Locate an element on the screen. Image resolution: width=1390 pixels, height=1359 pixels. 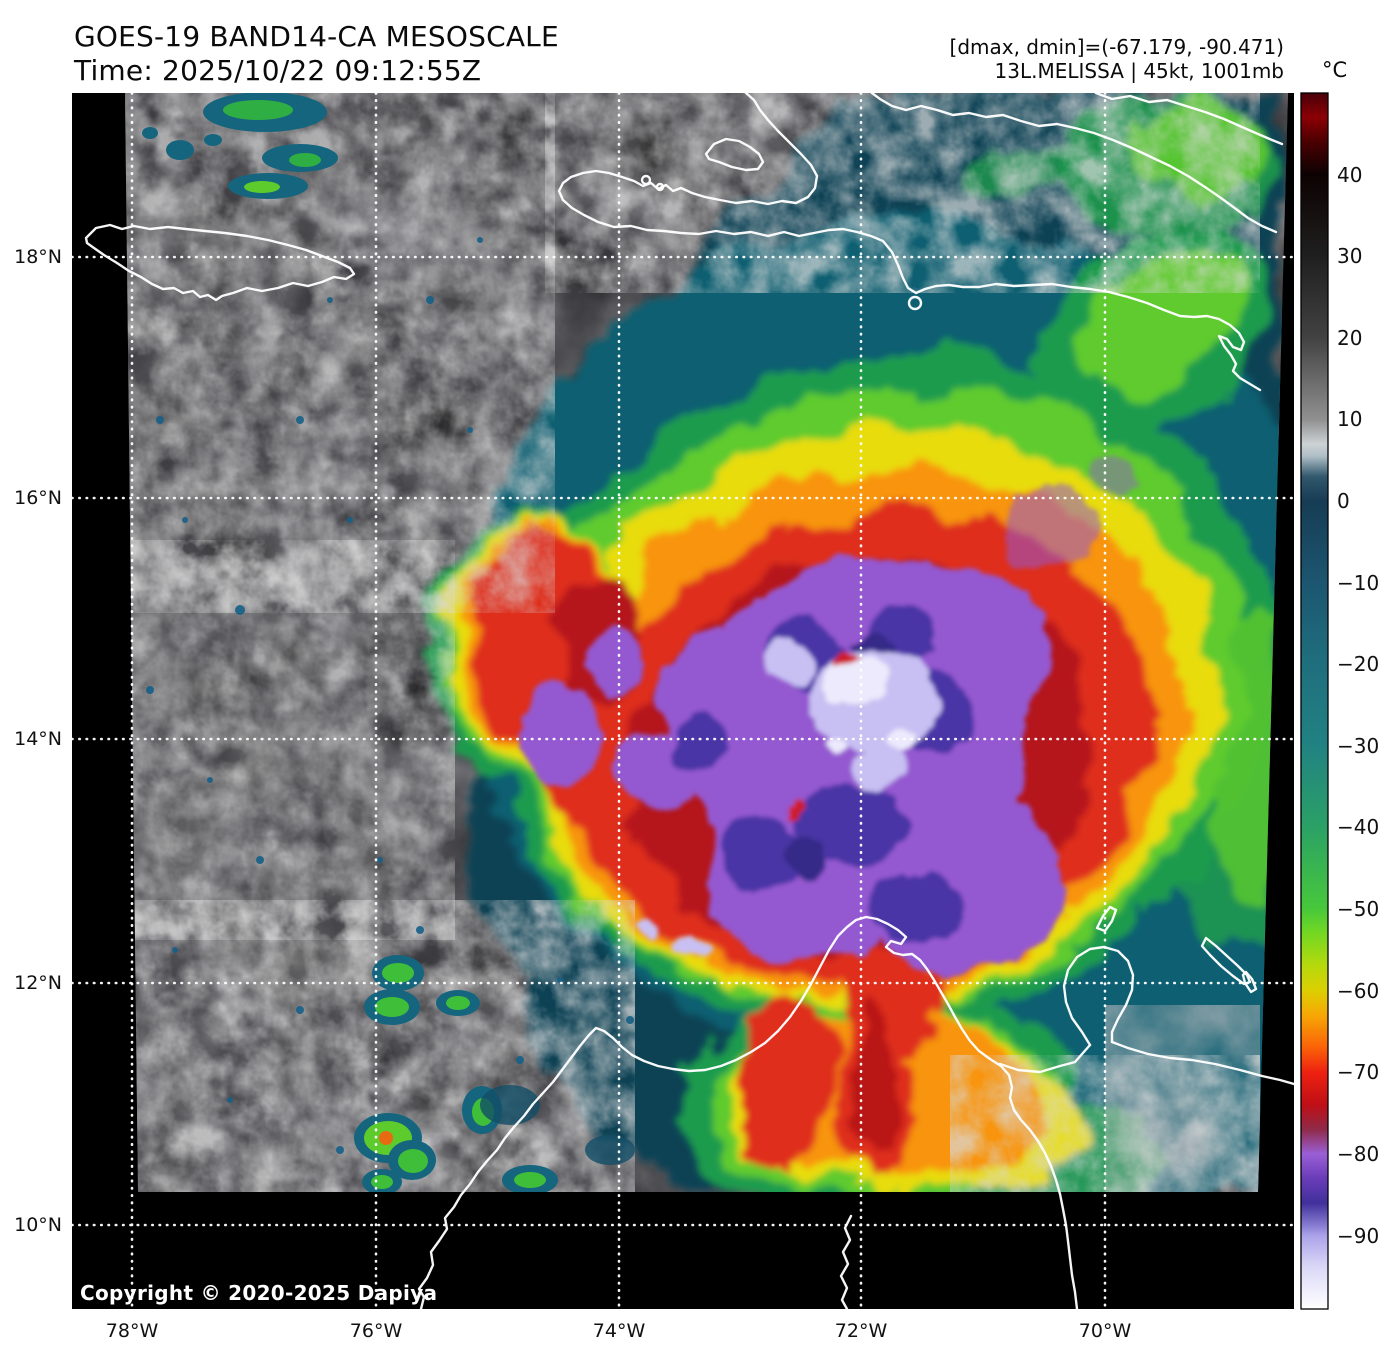
cold-blobs-southwest is located at coordinates (494, 1073).